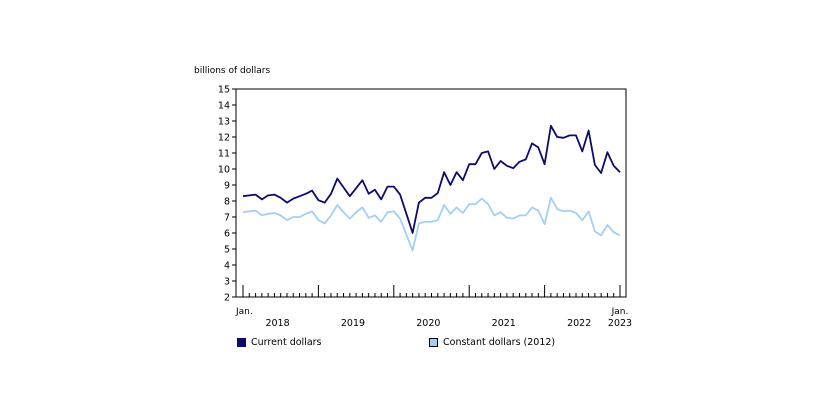 This screenshot has width=836, height=418. I want to click on x-year-label: 2020, so click(428, 323).